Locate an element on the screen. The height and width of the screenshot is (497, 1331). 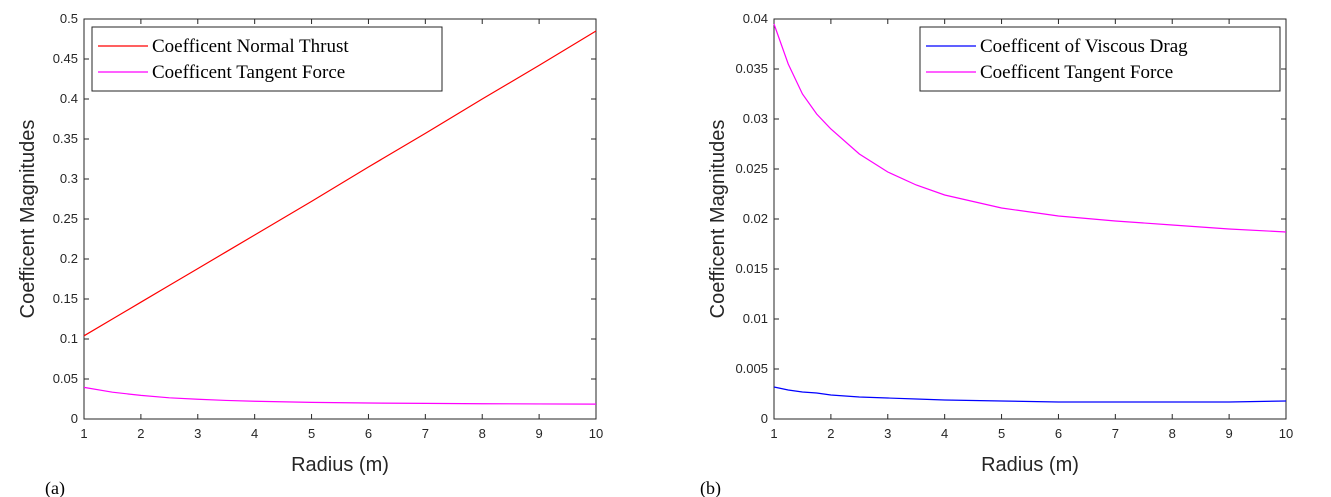
y-tick-label: 0.05 is located at coordinates (65, 378).